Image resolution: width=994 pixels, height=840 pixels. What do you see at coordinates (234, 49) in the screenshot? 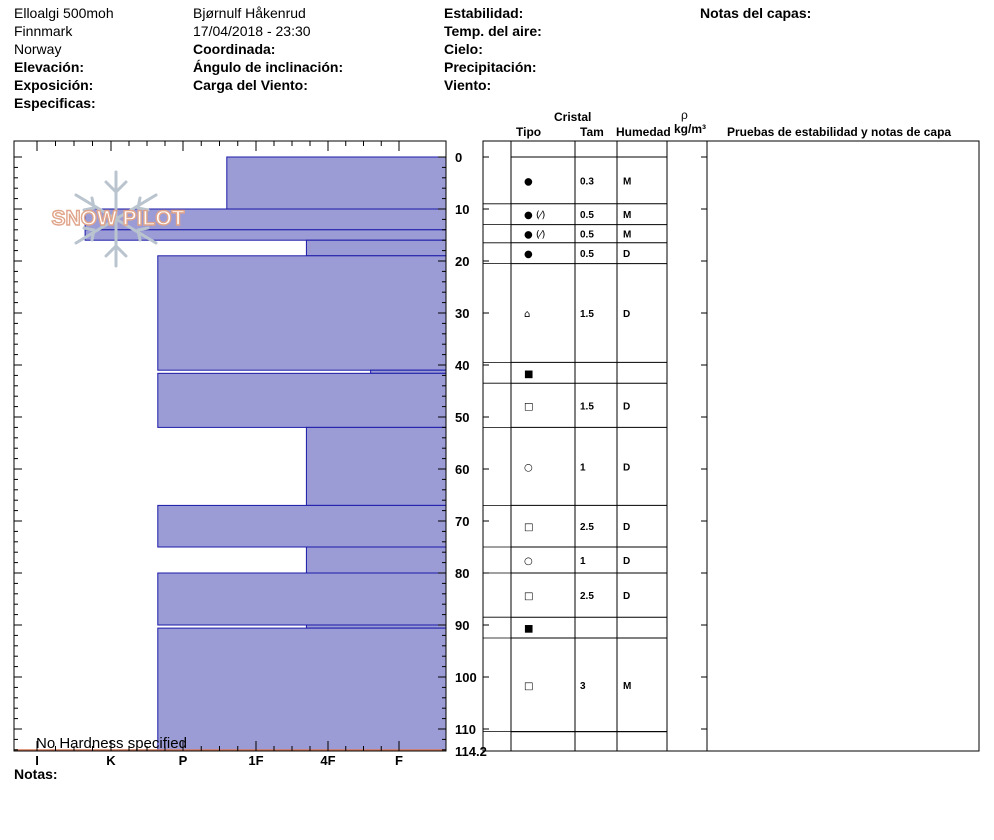
I see `coordinates-label: Coordinada:` at bounding box center [234, 49].